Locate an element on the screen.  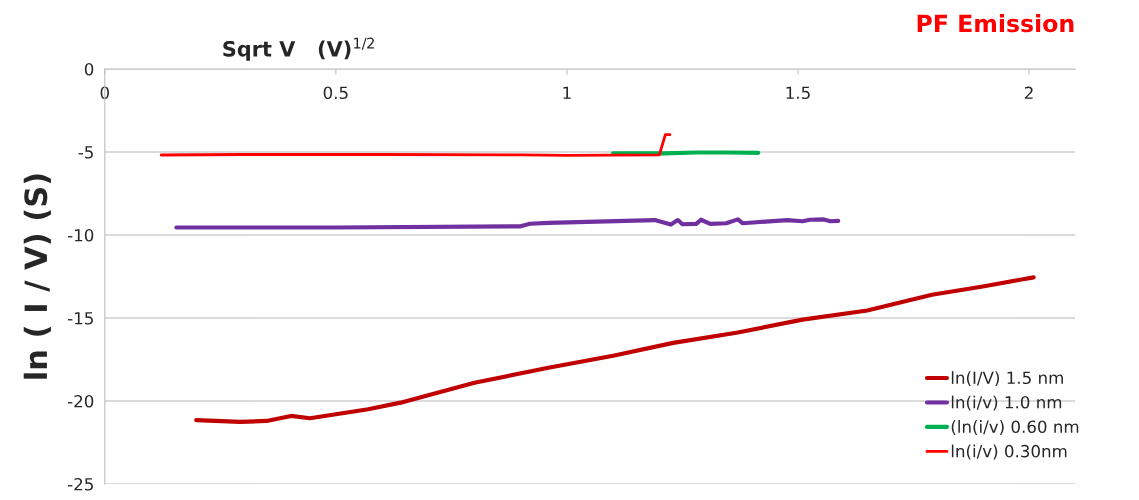
x-tick-label: 2 is located at coordinates (1028, 92).